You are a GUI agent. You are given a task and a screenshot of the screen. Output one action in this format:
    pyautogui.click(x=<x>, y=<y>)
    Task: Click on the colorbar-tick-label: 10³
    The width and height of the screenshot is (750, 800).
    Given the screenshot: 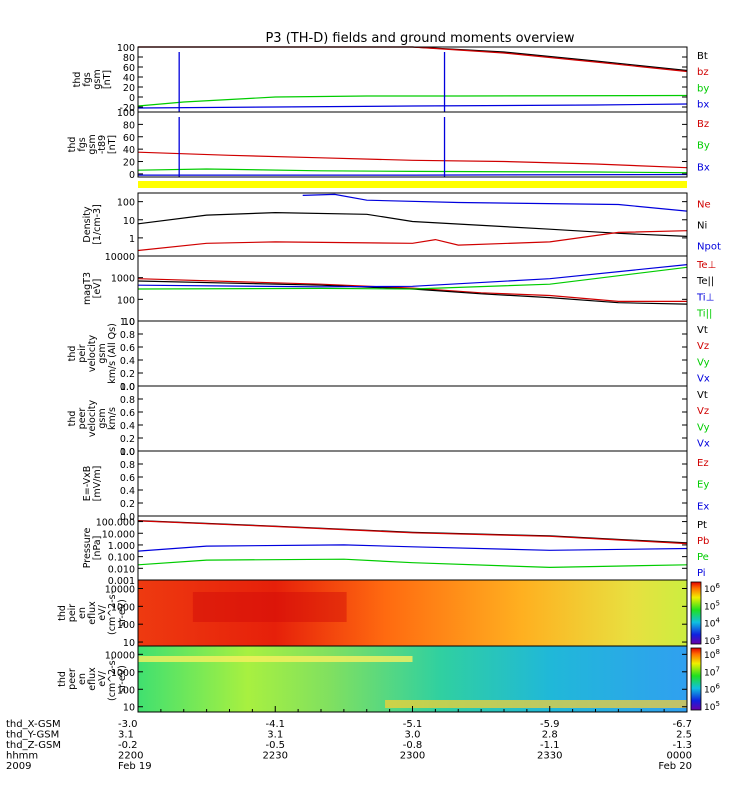 What is the action you would take?
    pyautogui.click(x=712, y=640)
    